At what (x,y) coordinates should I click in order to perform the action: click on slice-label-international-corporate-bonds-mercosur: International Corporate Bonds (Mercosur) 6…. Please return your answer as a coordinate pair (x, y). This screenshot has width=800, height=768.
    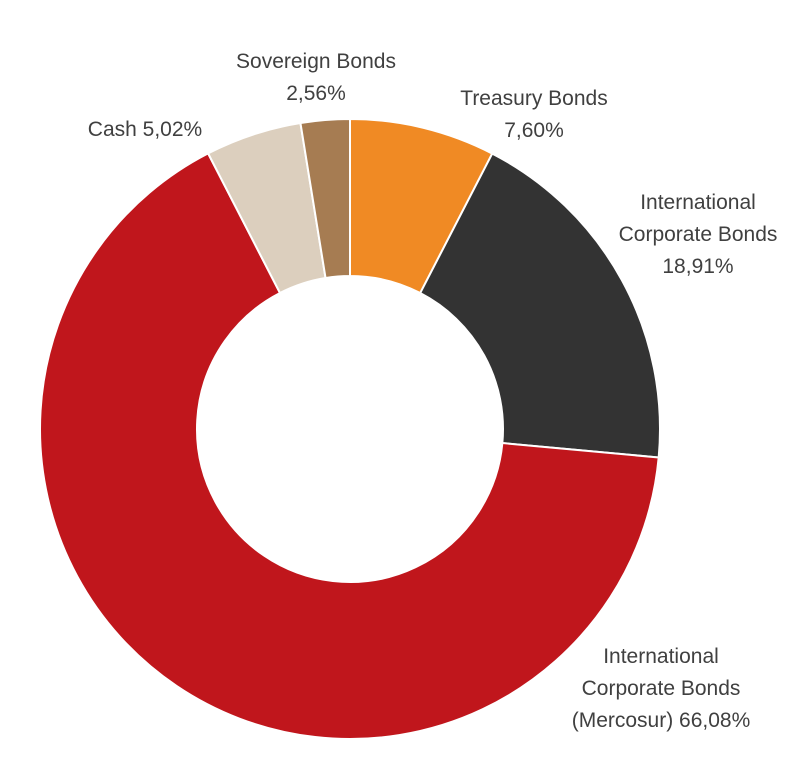
    Looking at the image, I should click on (661, 688).